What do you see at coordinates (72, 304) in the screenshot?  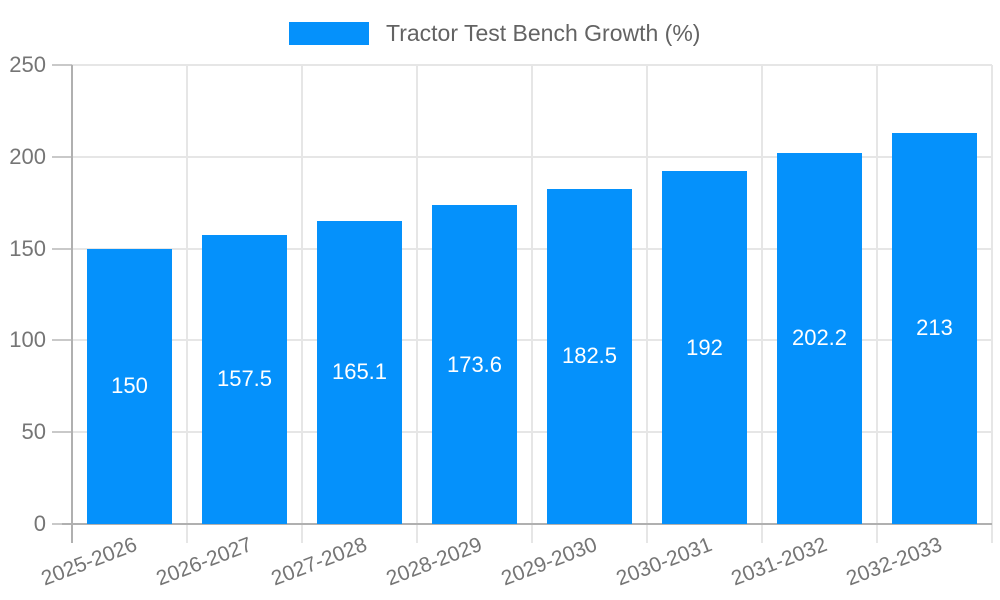 I see `y-axis-line` at bounding box center [72, 304].